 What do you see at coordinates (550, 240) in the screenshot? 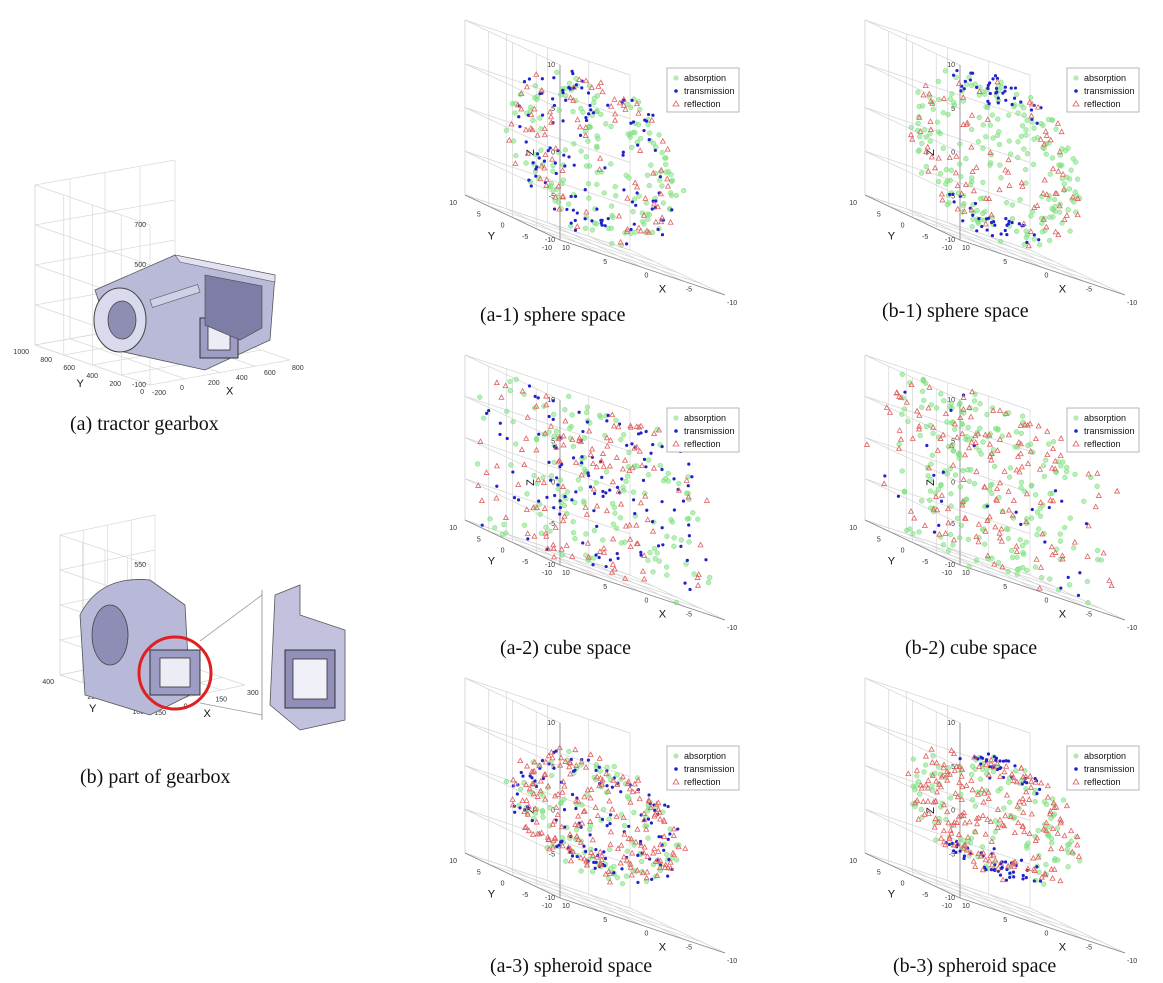
I see `z-tick-label: -10` at bounding box center [550, 240].